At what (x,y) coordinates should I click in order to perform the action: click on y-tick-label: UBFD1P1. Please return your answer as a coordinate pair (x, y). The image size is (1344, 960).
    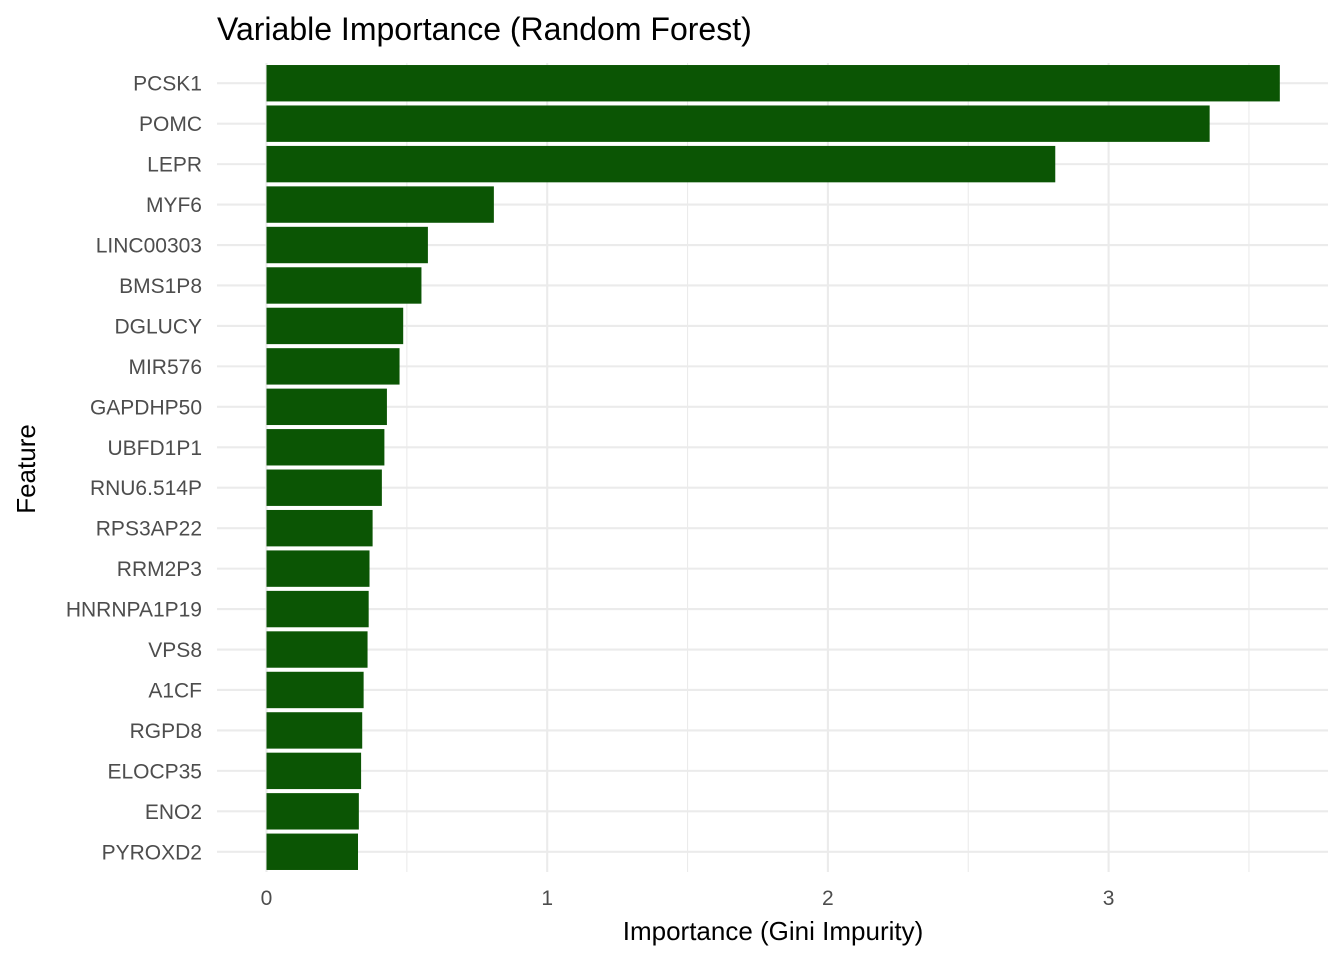
    Looking at the image, I should click on (154, 448).